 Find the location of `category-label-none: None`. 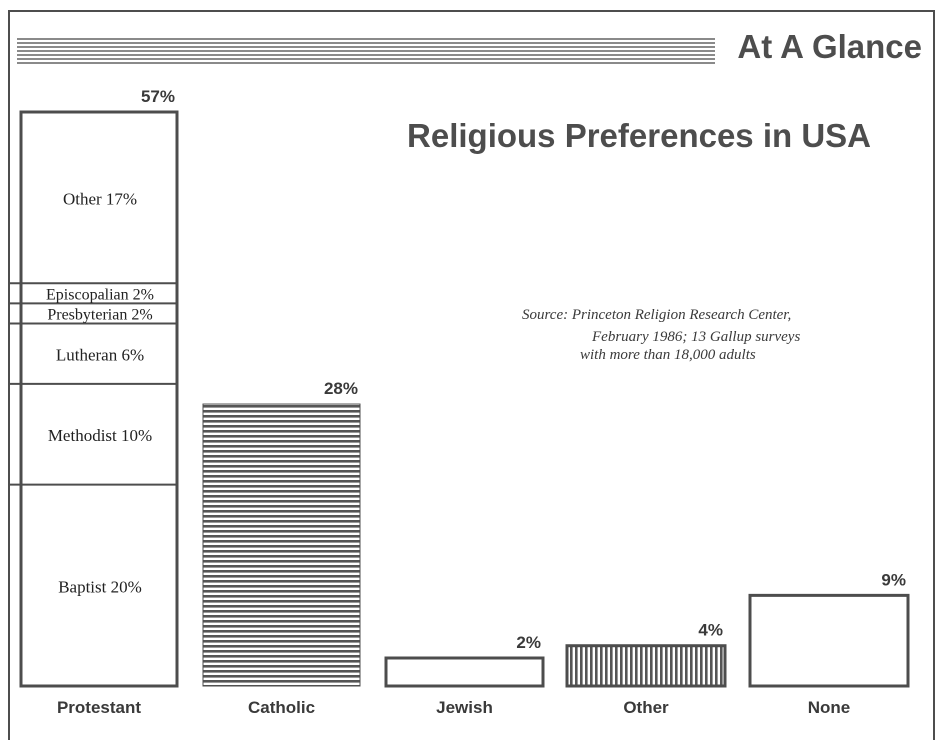

category-label-none: None is located at coordinates (829, 707).